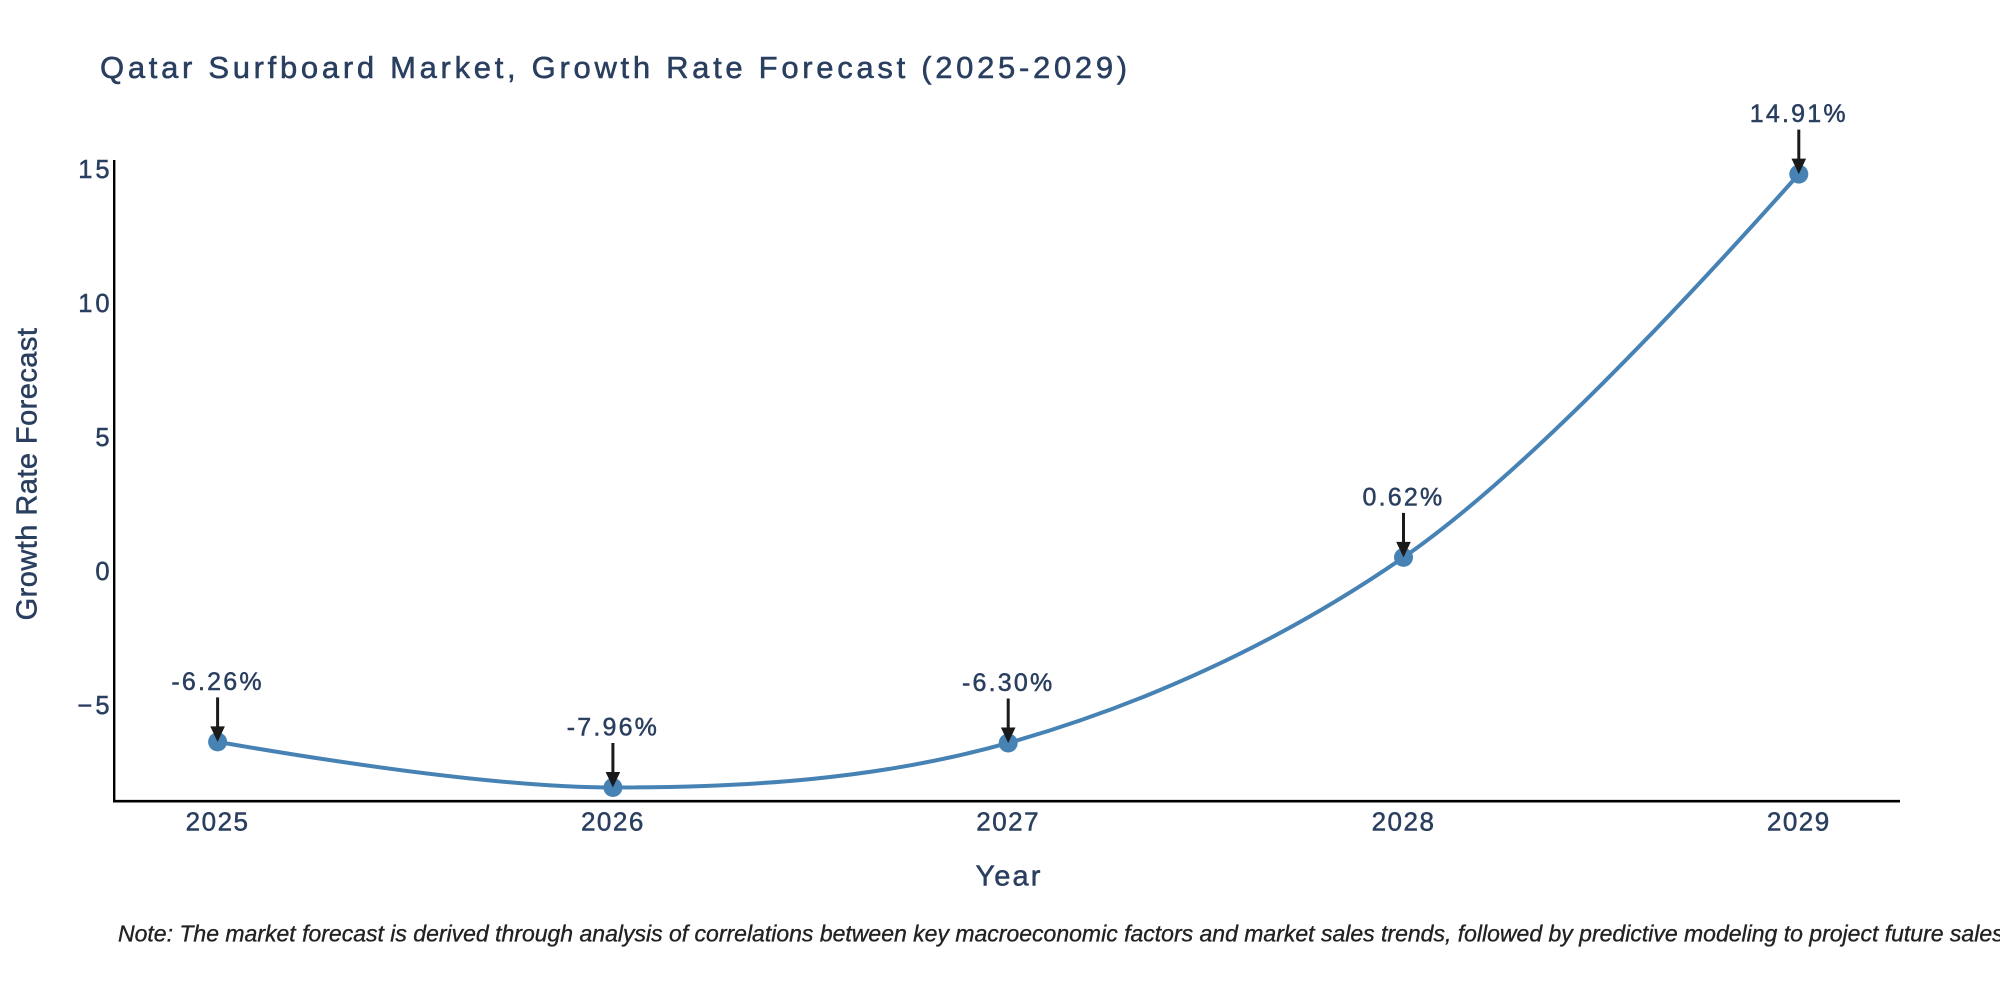 The width and height of the screenshot is (2000, 1000). Describe the element at coordinates (1799, 822) in the screenshot. I see `svg-text: 2029` at that location.